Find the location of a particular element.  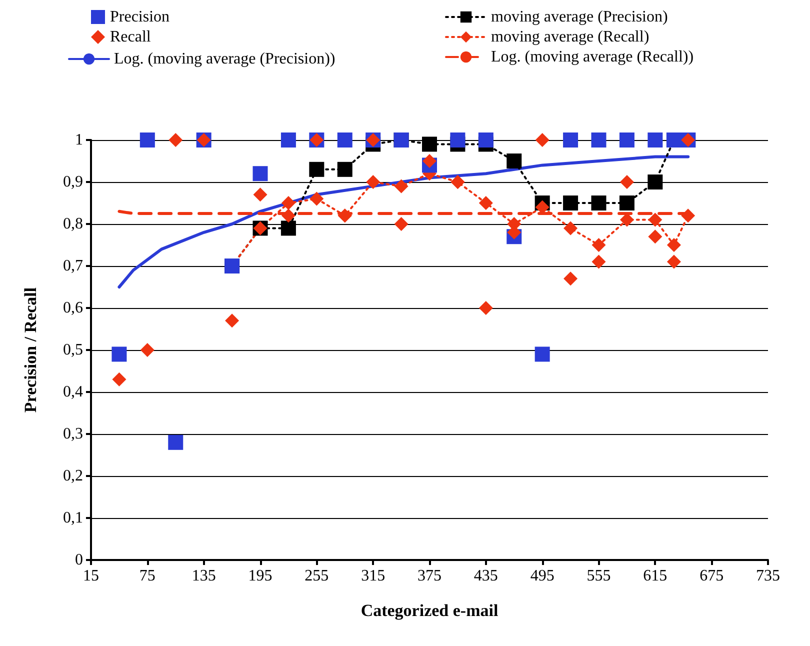

y-tick-label: 0,8 is located at coordinates (73, 224).